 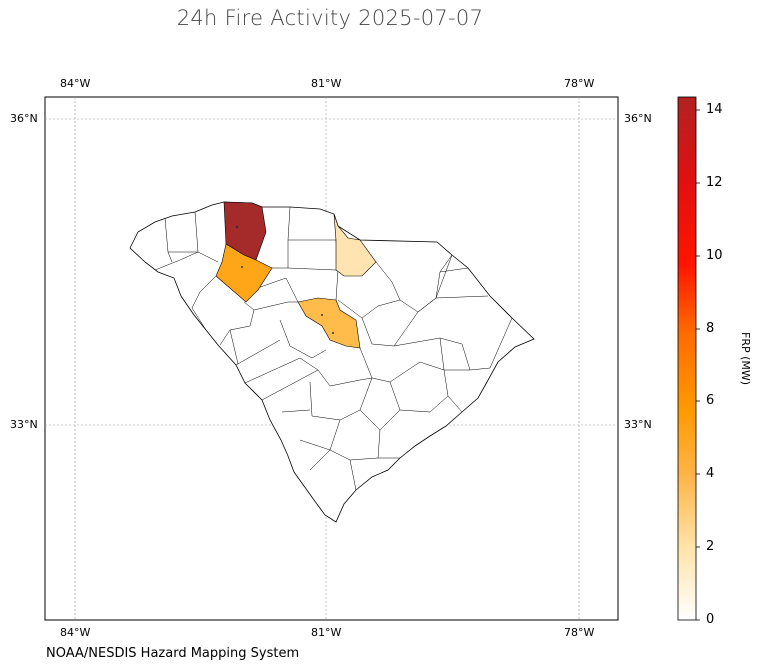 What do you see at coordinates (75, 83) in the screenshot?
I see `lon-tick-top-84w: 84°W` at bounding box center [75, 83].